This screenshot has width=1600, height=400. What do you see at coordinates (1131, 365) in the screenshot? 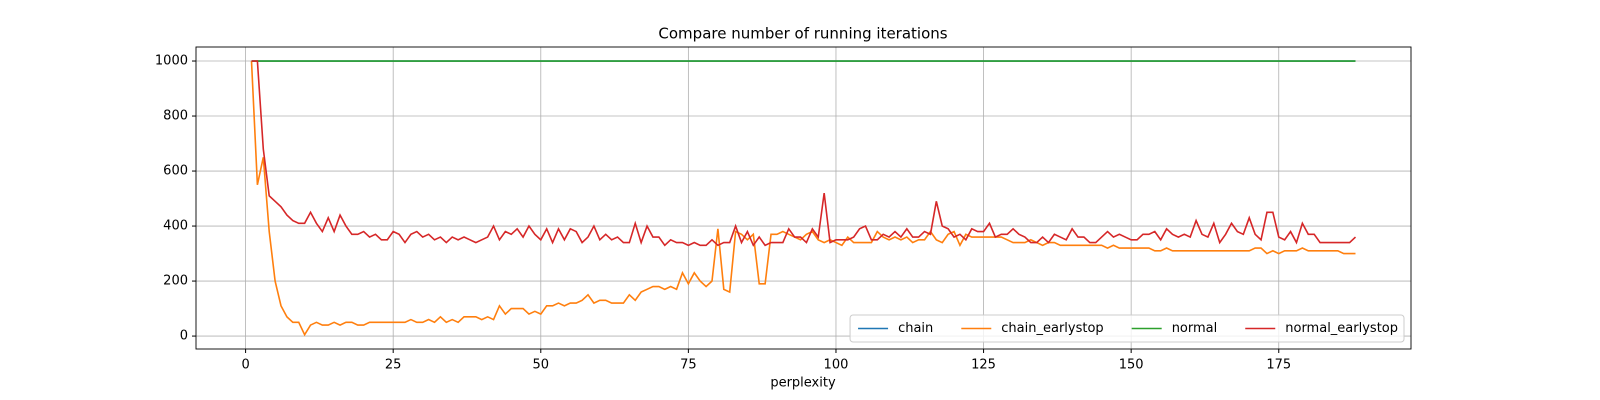
I see `x-tick-label: 150` at bounding box center [1131, 365].